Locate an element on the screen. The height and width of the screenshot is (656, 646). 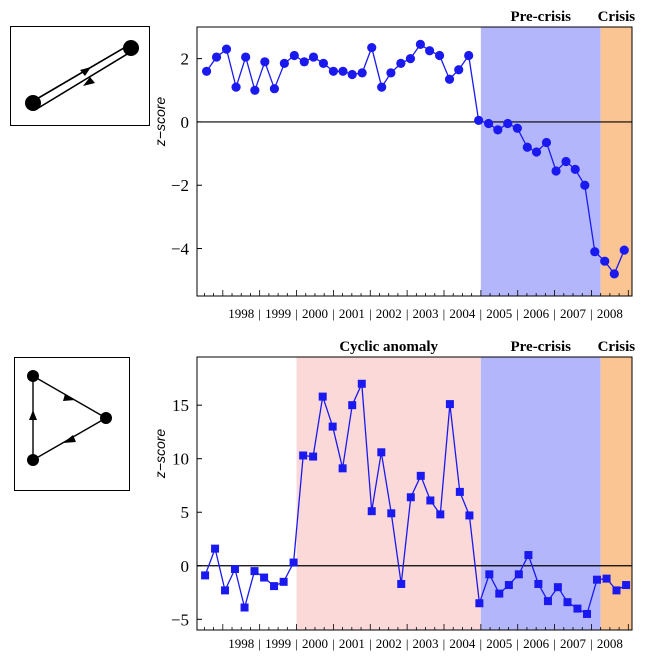
region-label: Pre-crisis is located at coordinates (540, 347).